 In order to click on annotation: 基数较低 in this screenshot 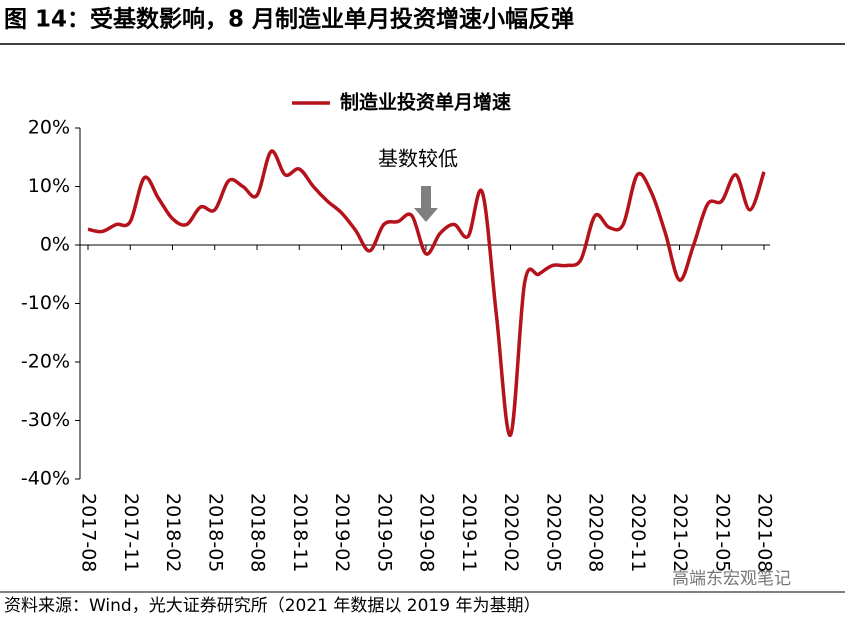, I will do `click(418, 159)`.